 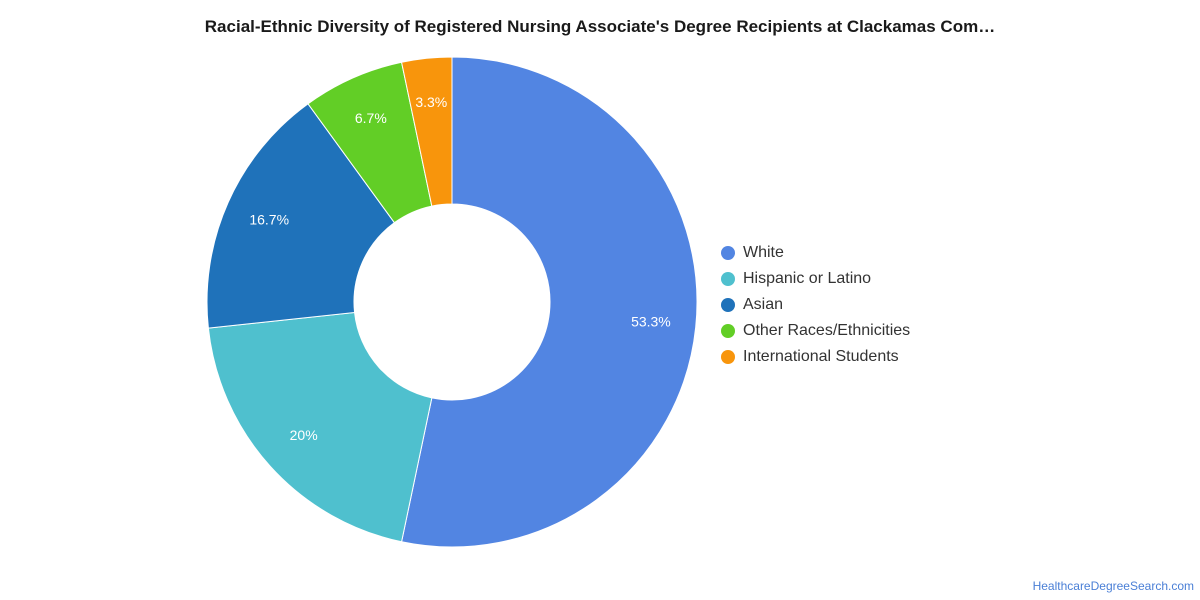 I want to click on legend-item: Other Races/Ethnicities, so click(x=815, y=331).